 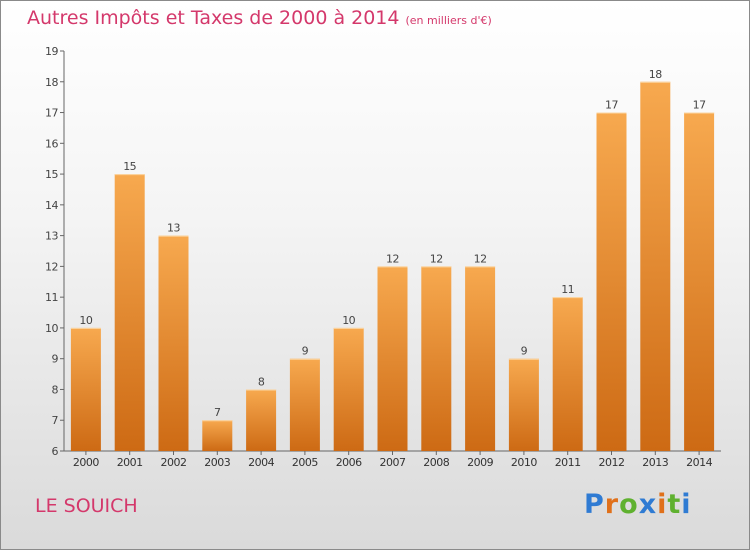 I want to click on y-tick-label: 18, so click(x=51, y=82).